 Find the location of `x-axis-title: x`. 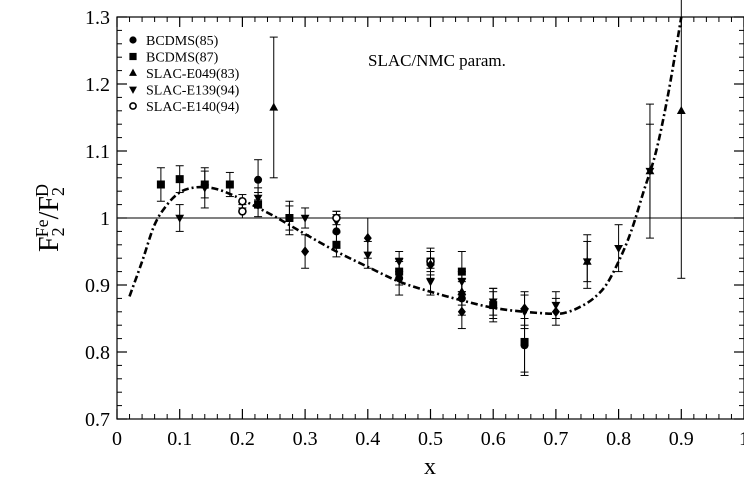

x-axis-title: x is located at coordinates (430, 466).